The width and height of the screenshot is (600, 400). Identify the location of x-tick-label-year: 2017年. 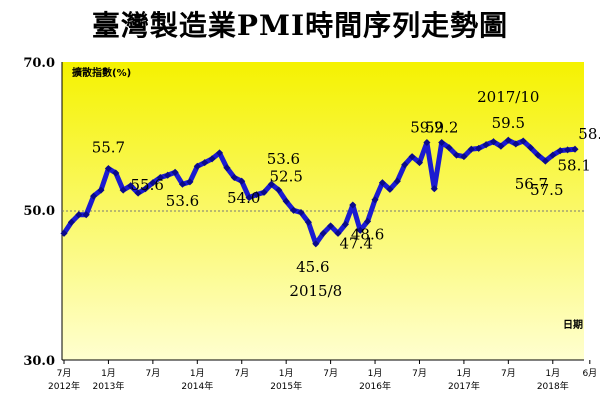
(464, 386).